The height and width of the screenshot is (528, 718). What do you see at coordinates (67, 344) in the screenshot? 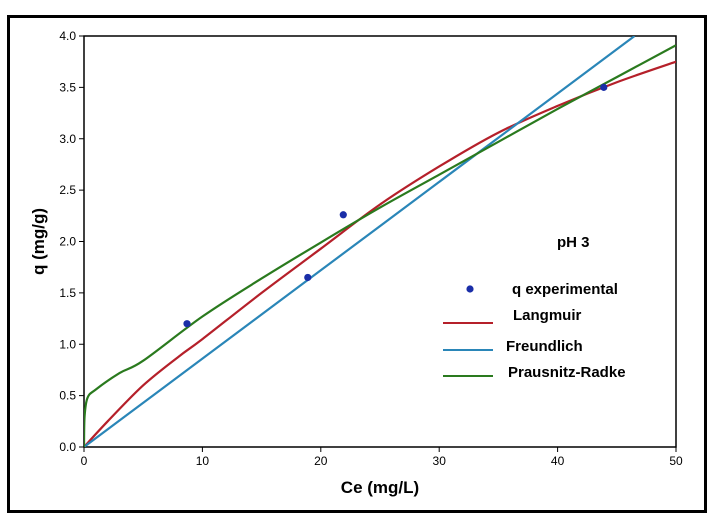
I see `y-tick-label: 1.0` at bounding box center [67, 344].